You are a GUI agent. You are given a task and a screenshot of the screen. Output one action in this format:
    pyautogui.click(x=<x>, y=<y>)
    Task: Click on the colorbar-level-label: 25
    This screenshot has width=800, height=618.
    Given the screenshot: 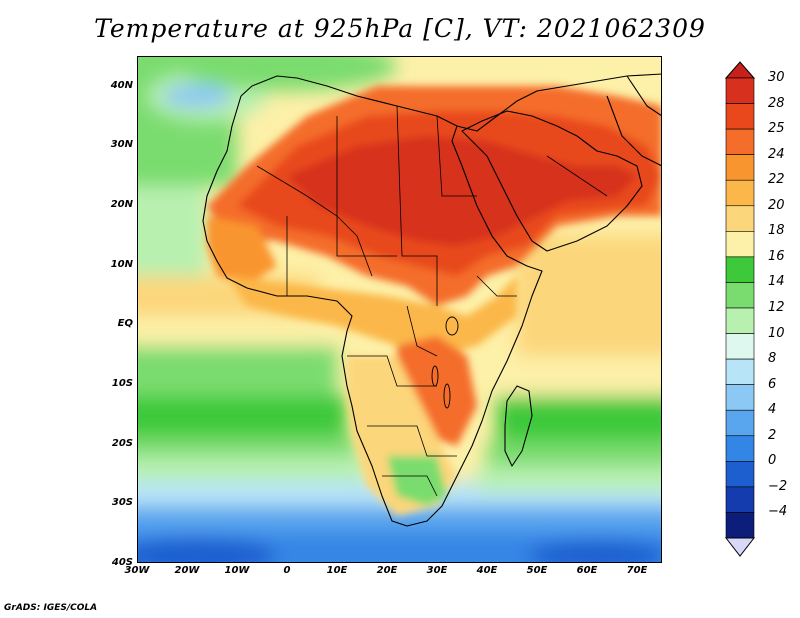 What is the action you would take?
    pyautogui.click(x=776, y=129)
    